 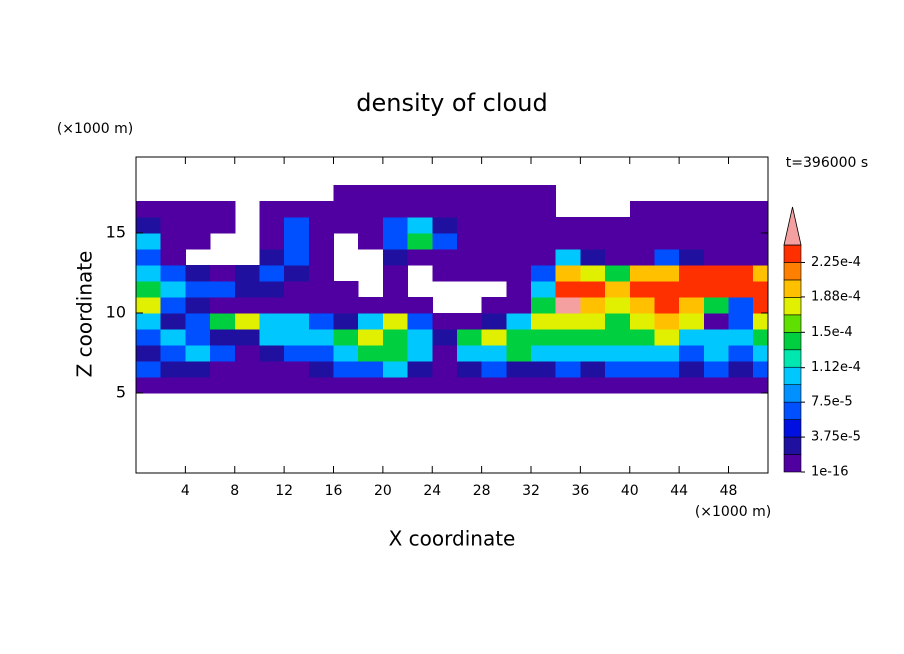 What do you see at coordinates (729, 491) in the screenshot?
I see `x-tick-label: 48` at bounding box center [729, 491].